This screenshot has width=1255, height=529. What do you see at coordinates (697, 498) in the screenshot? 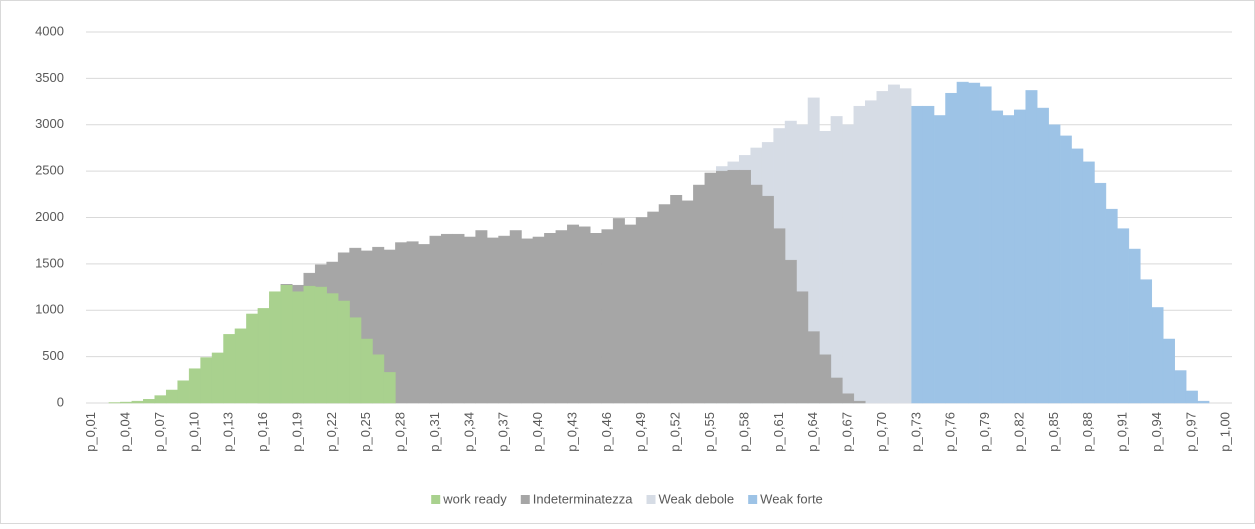
I see `legend-label: Weak debole` at bounding box center [697, 498].